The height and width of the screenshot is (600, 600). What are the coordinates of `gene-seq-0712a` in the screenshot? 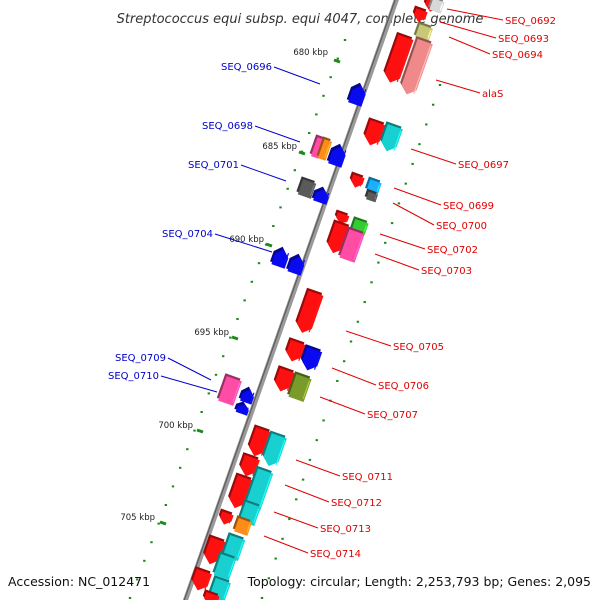 It's located at (240, 490).